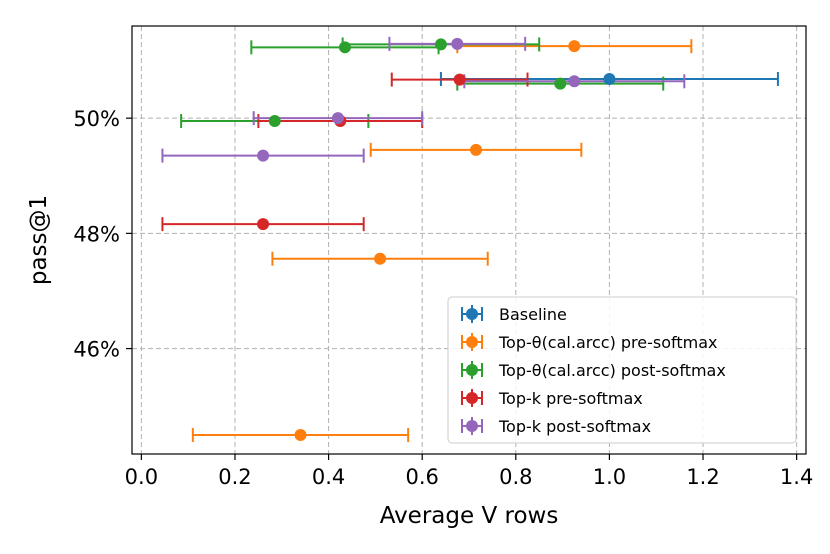  I want to click on legend-item: Top-θ(cal.arcc) pre-softmax, so click(589, 342).